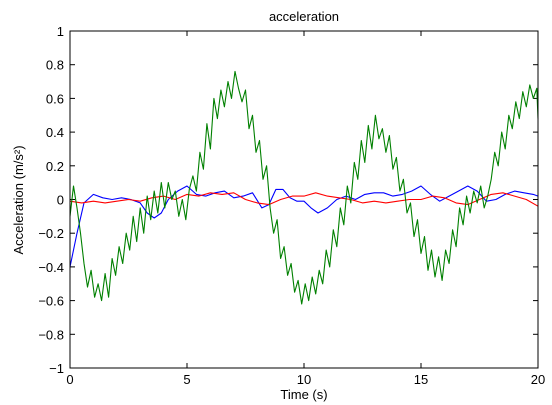 The image size is (552, 405). What do you see at coordinates (69, 379) in the screenshot?
I see `x-tick-label: 0` at bounding box center [69, 379].